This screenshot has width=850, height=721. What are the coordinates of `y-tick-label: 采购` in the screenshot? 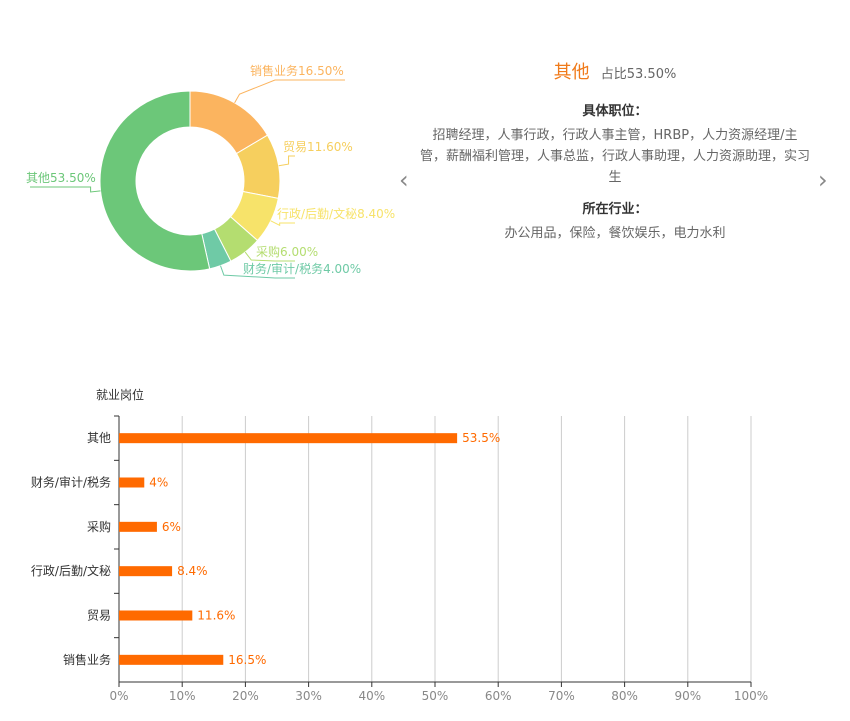 It's located at (99, 526).